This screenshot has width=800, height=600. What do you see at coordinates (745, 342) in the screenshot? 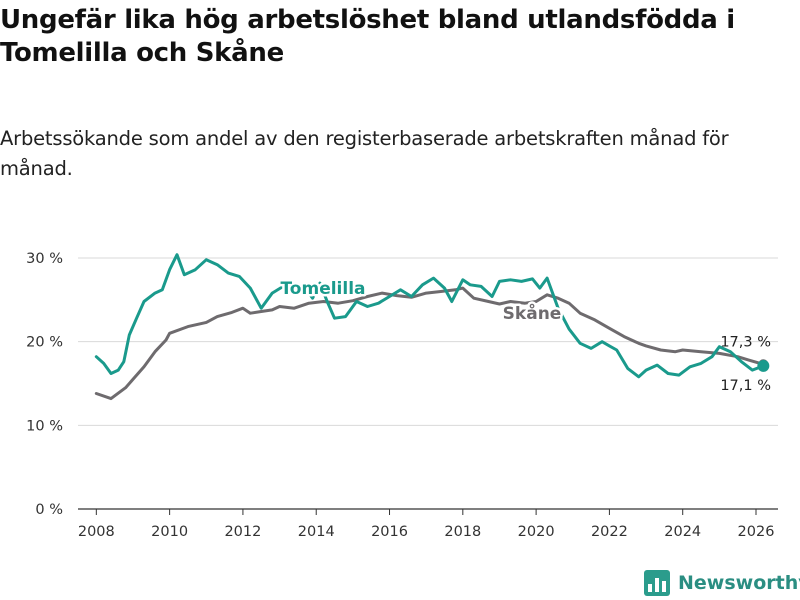
I see `end-value-label: 17,3 %` at bounding box center [745, 342].